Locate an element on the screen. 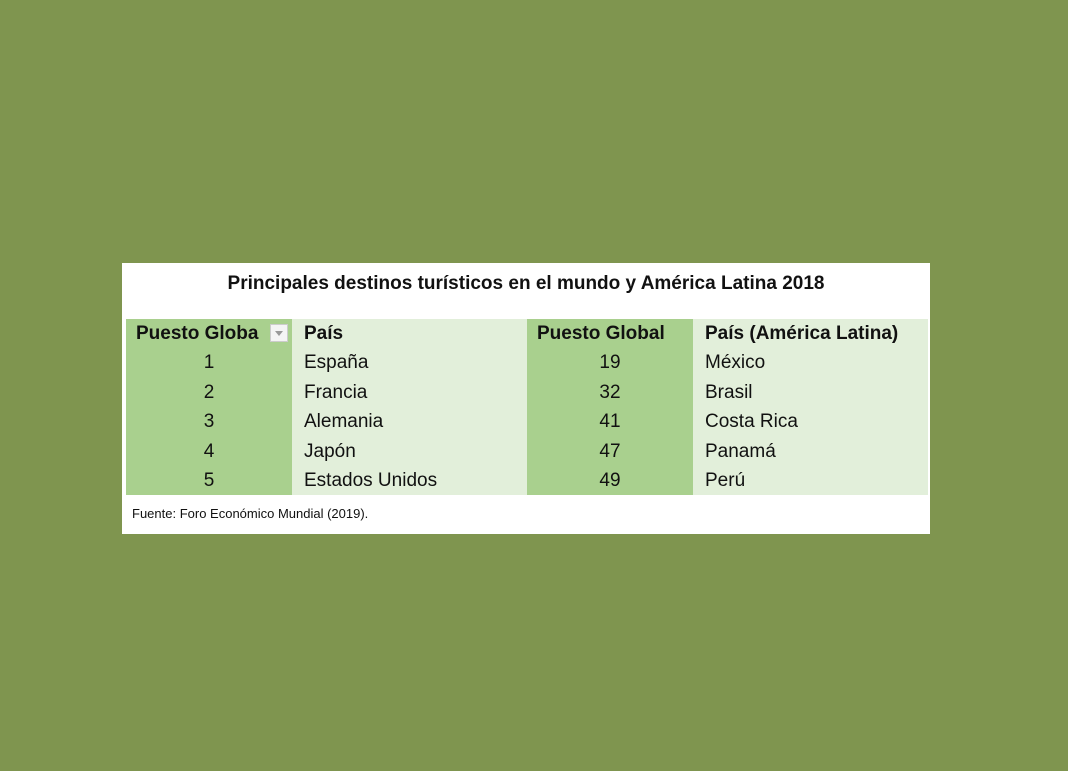  table-cell: España is located at coordinates (409, 363).